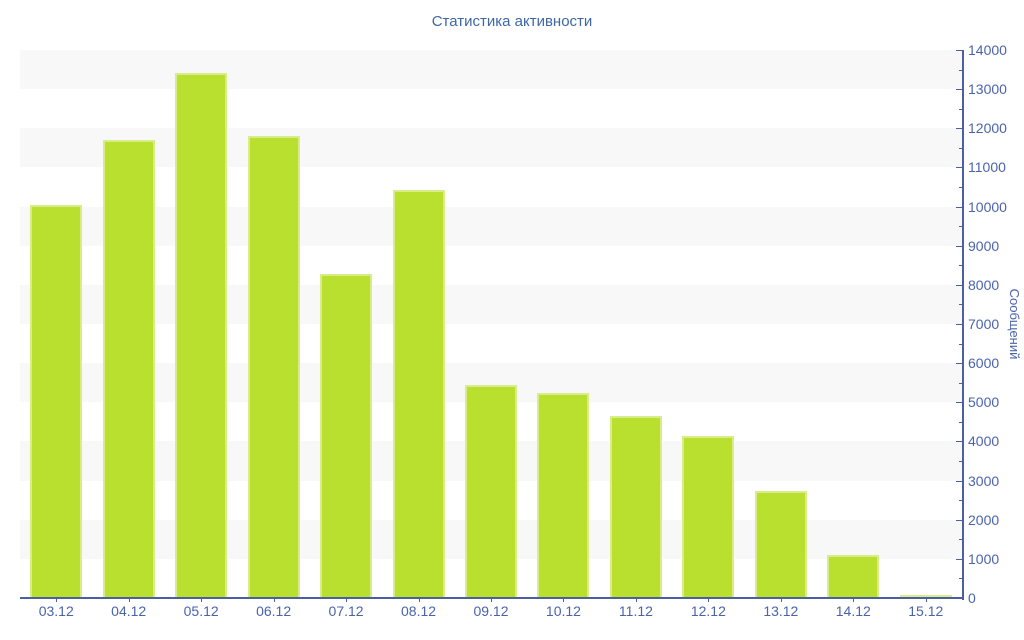  What do you see at coordinates (987, 167) in the screenshot?
I see `y-tick-label: 11000` at bounding box center [987, 167].